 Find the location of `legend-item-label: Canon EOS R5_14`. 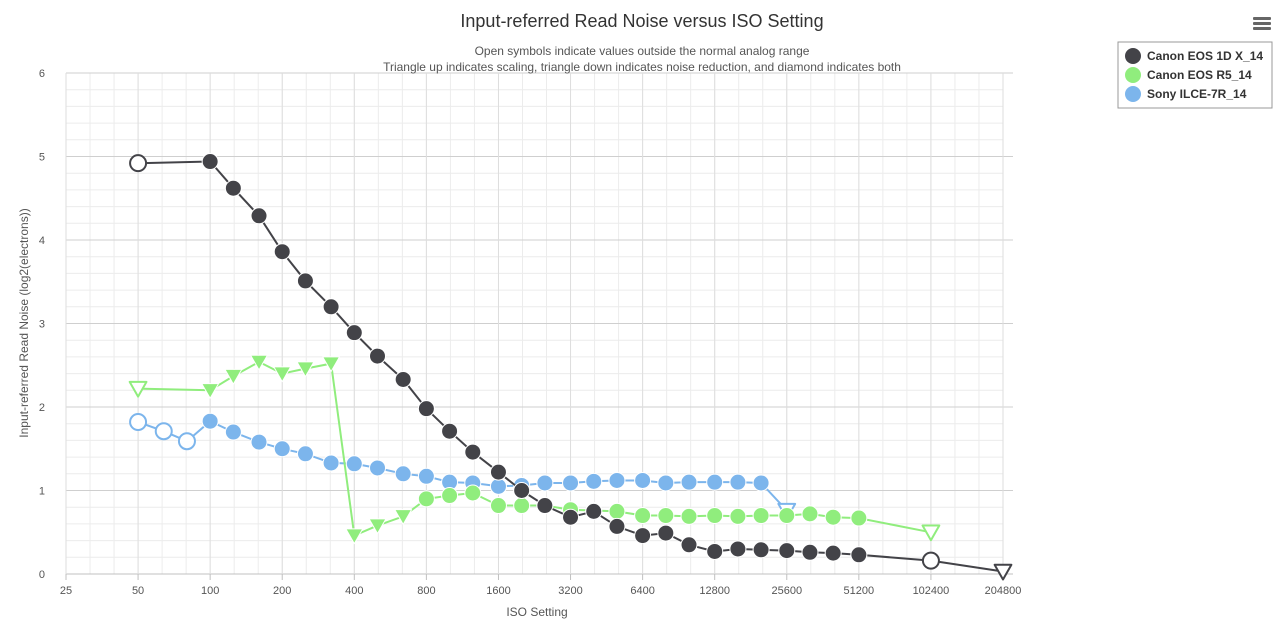

legend-item-label: Canon EOS R5_14 is located at coordinates (1199, 75).